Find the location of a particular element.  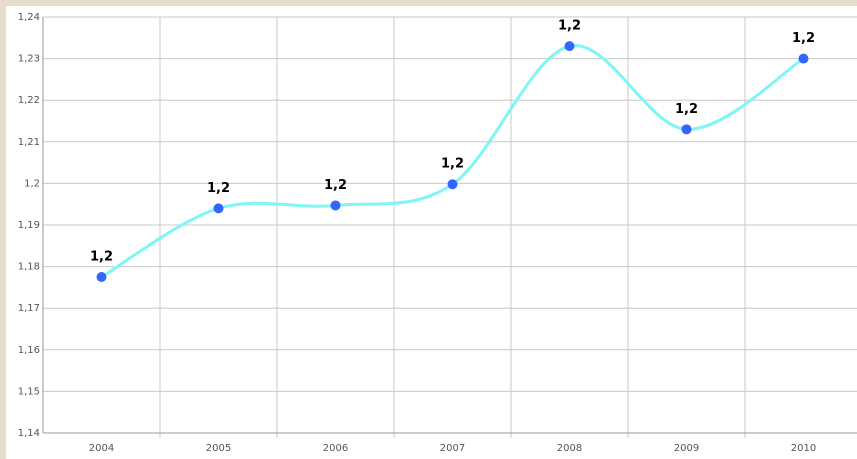

x-tick-label: 2010 is located at coordinates (803, 448).